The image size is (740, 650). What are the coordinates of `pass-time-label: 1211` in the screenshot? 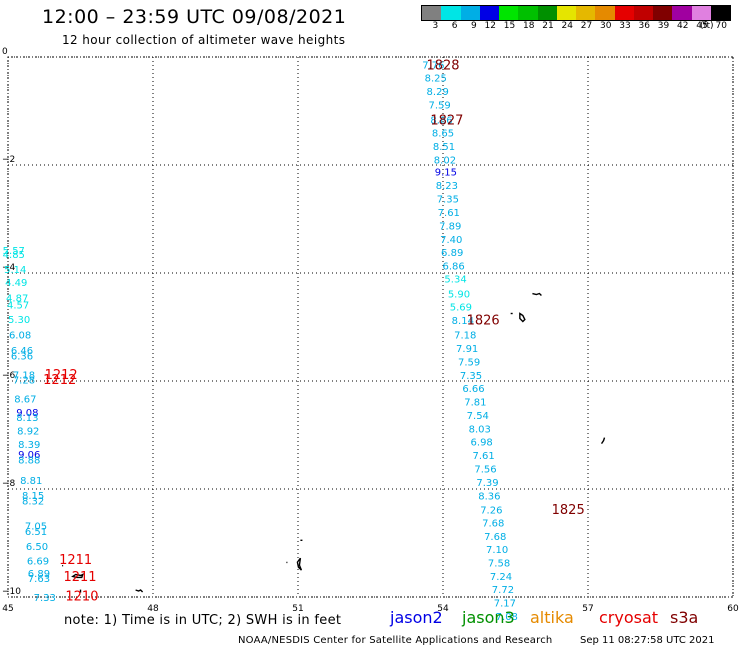 It's located at (79, 577).